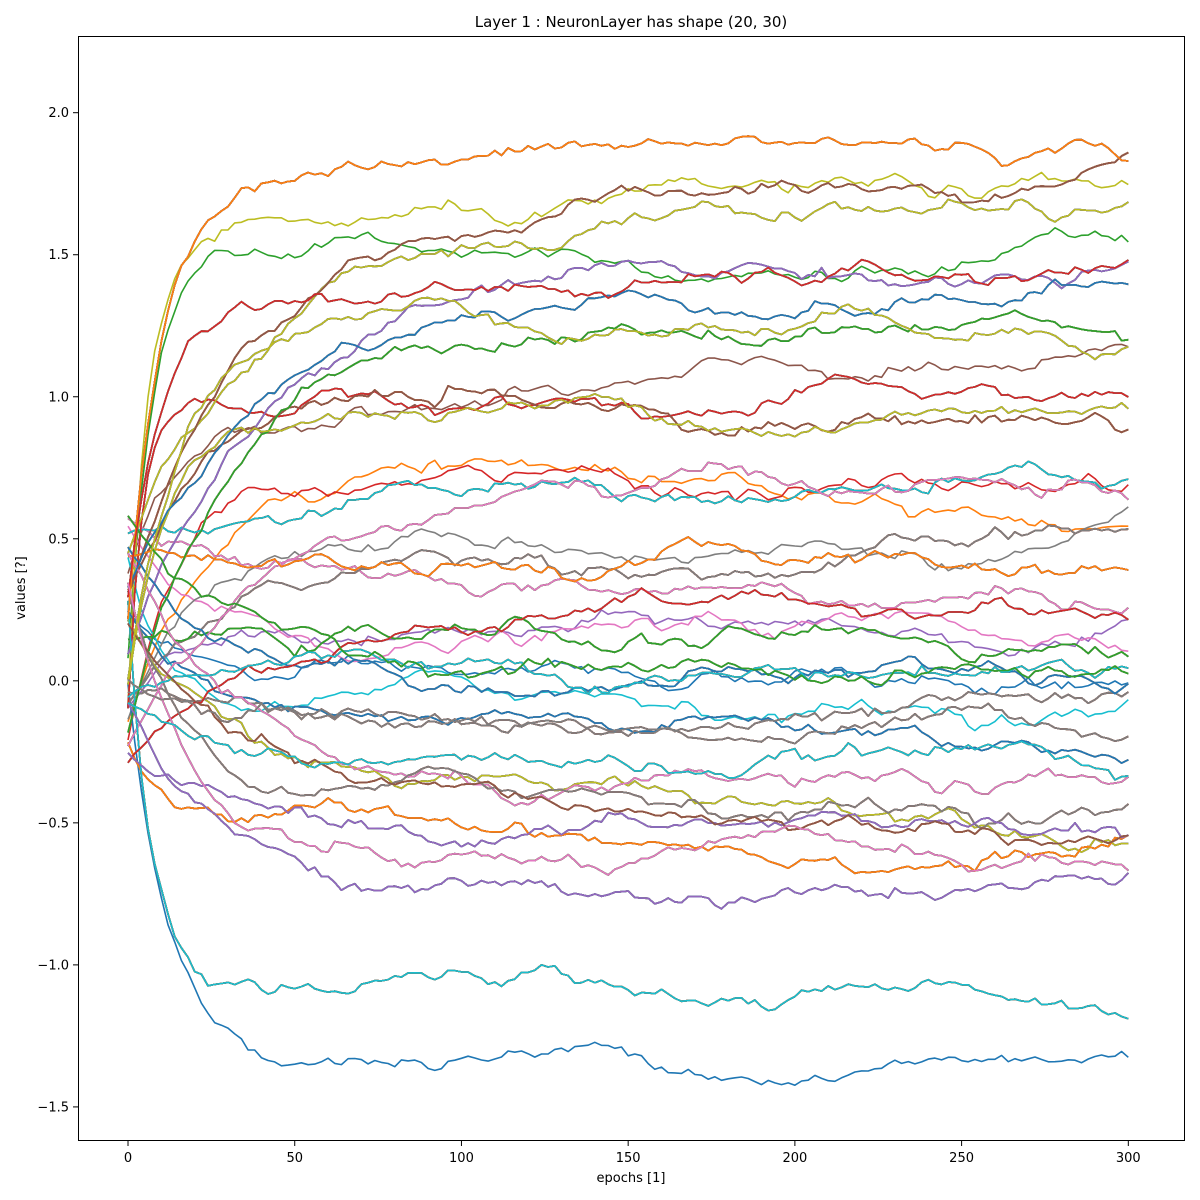 Image resolution: width=1200 pixels, height=1200 pixels. Describe the element at coordinates (631, 1178) in the screenshot. I see `x-axis-title: epochs [1]` at that location.